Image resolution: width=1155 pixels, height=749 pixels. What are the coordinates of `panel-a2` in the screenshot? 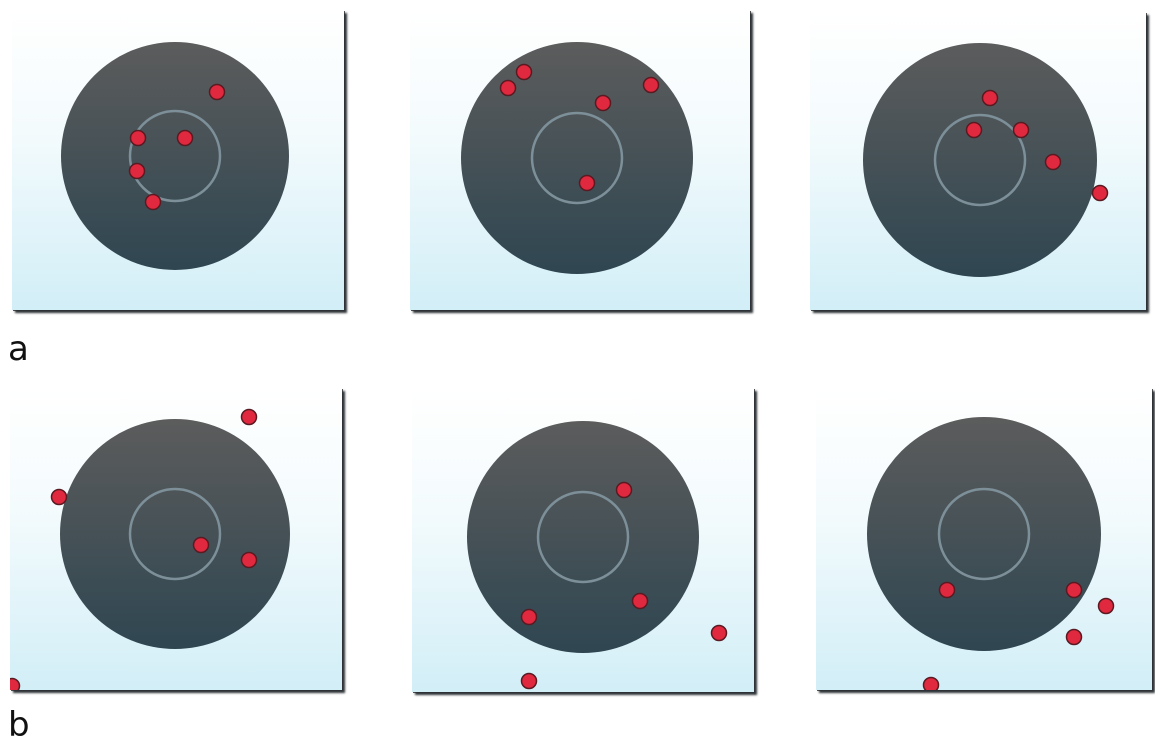 It's located at (580, 160).